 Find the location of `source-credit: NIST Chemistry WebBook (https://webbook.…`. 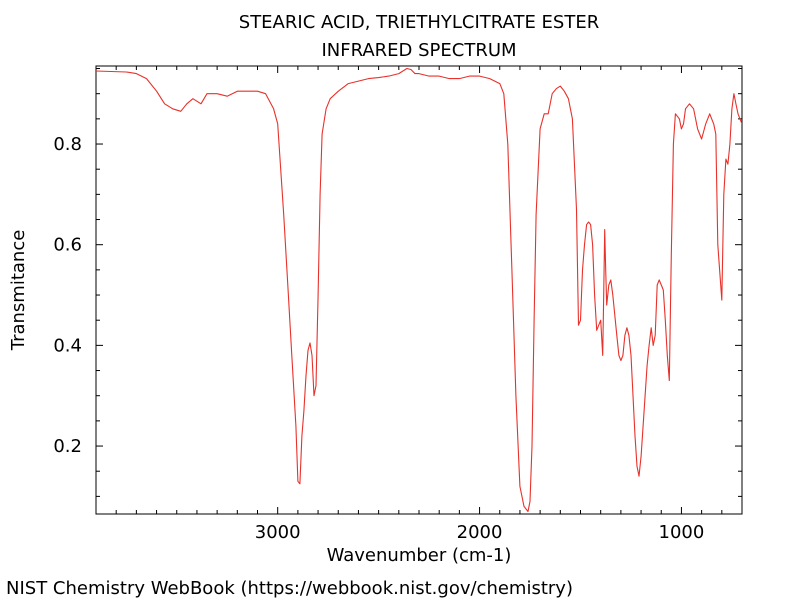

source-credit: NIST Chemistry WebBook (https://webbook.… is located at coordinates (289, 588).